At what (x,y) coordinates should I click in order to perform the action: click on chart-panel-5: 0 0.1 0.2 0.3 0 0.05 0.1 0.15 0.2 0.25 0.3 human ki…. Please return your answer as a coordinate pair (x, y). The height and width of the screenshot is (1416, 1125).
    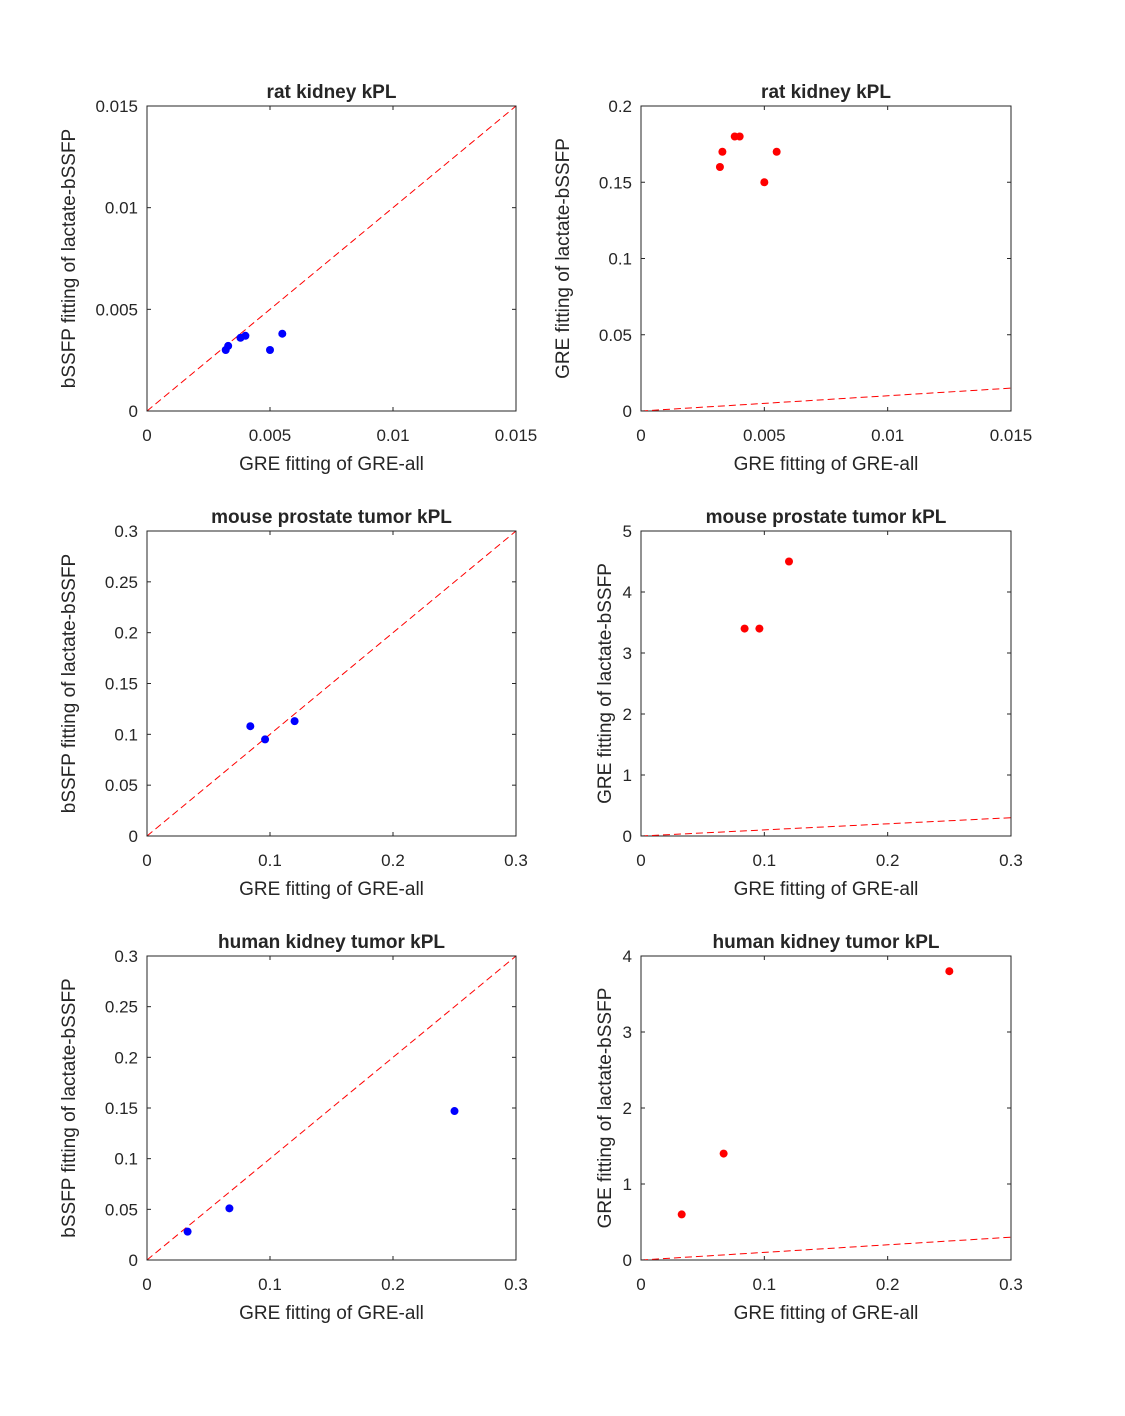
    Looking at the image, I should click on (293, 1128).